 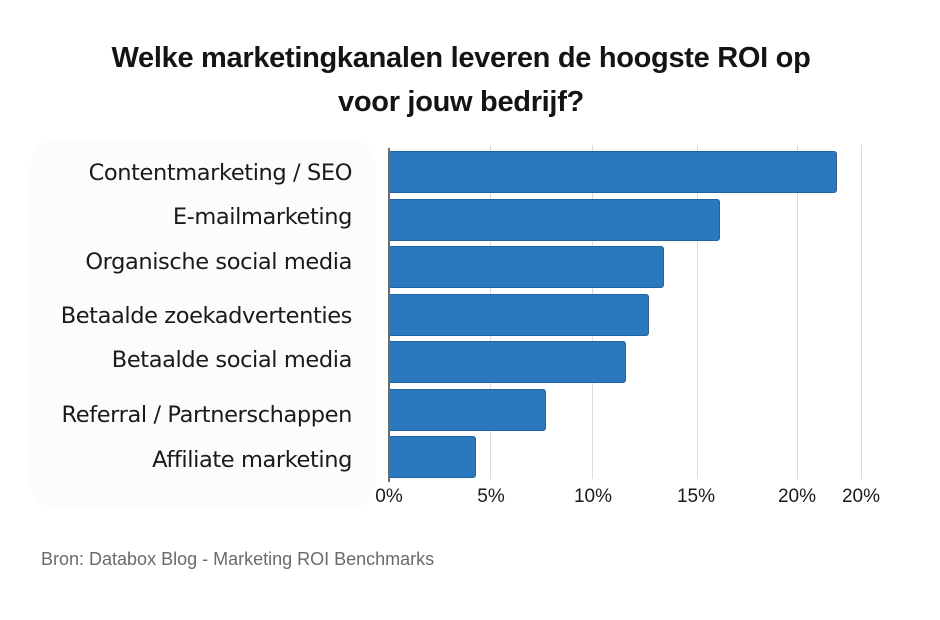 I want to click on x-tick-label: 15%, so click(x=696, y=496).